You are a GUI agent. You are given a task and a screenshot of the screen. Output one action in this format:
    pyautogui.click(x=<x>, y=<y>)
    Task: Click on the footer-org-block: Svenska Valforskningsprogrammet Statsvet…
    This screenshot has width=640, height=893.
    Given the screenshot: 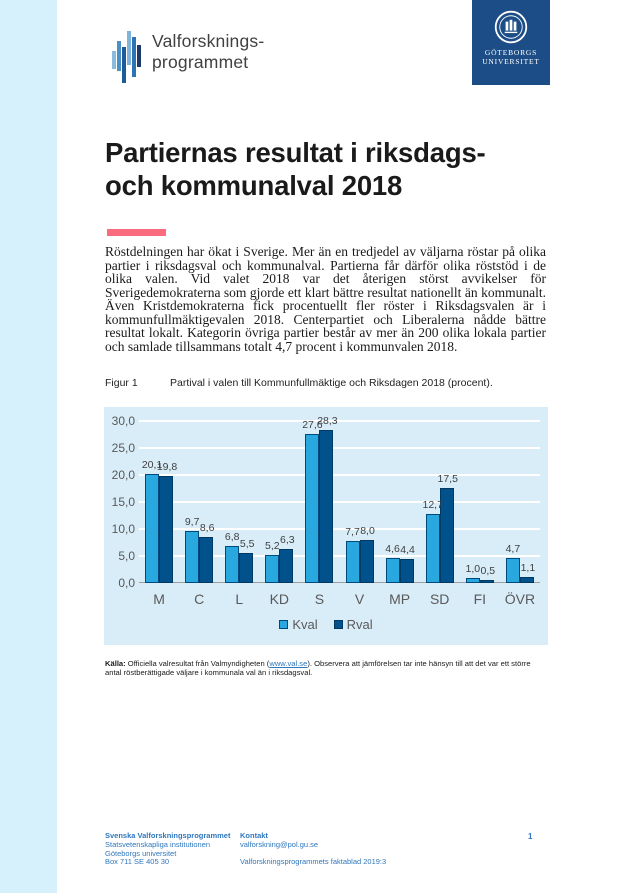 What is the action you would take?
    pyautogui.click(x=168, y=849)
    